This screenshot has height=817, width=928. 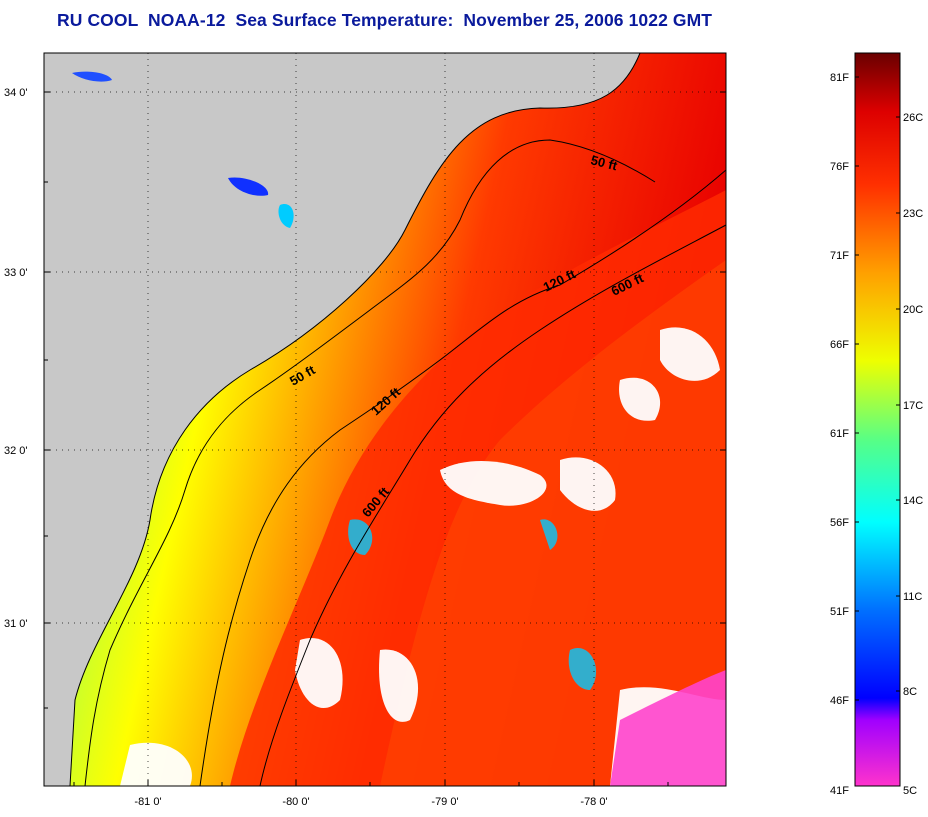 What do you see at coordinates (16, 273) in the screenshot?
I see `lat-label: 33 0'` at bounding box center [16, 273].